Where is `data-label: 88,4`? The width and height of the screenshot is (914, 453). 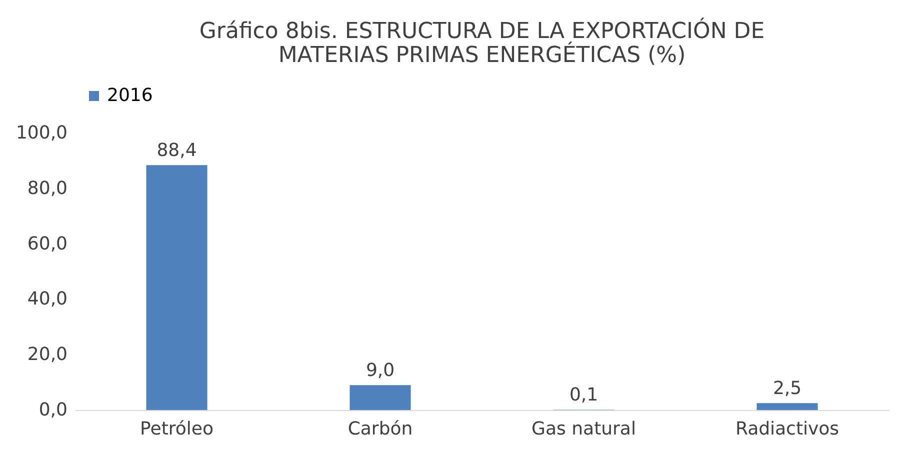 data-label: 88,4 is located at coordinates (176, 151).